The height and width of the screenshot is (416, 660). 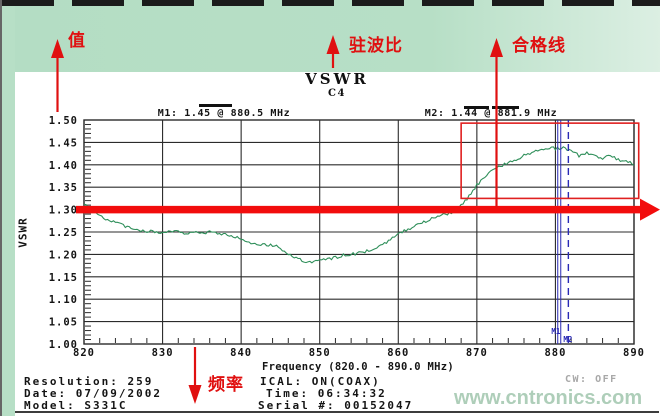 I want to click on annotation-frequency-label: 频率, so click(x=226, y=385).